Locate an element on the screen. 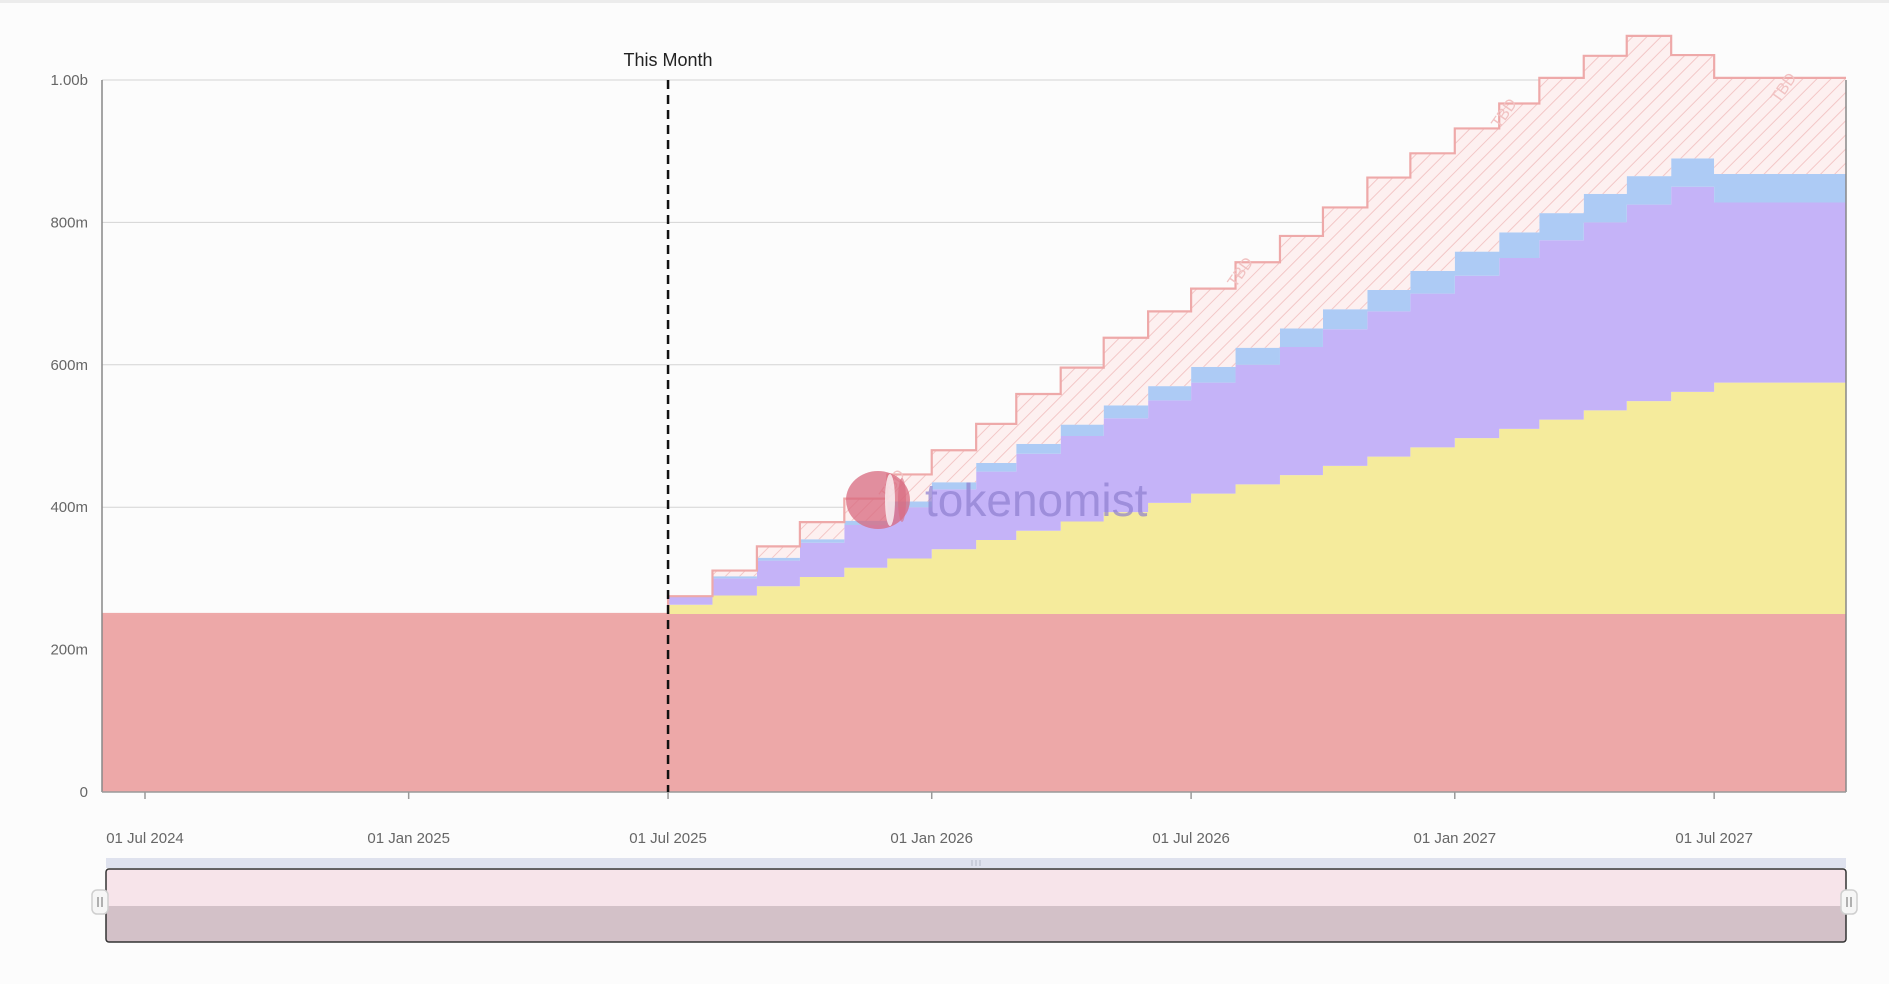 The width and height of the screenshot is (1889, 984). watermark-logo-slit-icon is located at coordinates (890, 500).